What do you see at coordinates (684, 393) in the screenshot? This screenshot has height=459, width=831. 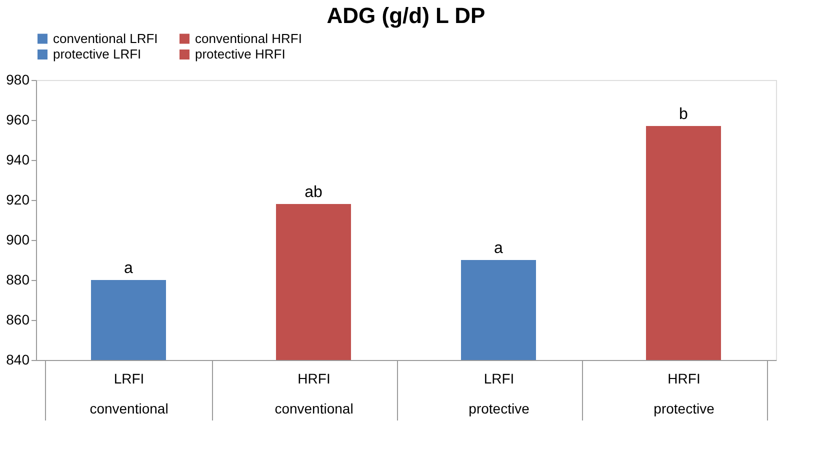 I see `x-tick-label: HRFI protective` at bounding box center [684, 393].